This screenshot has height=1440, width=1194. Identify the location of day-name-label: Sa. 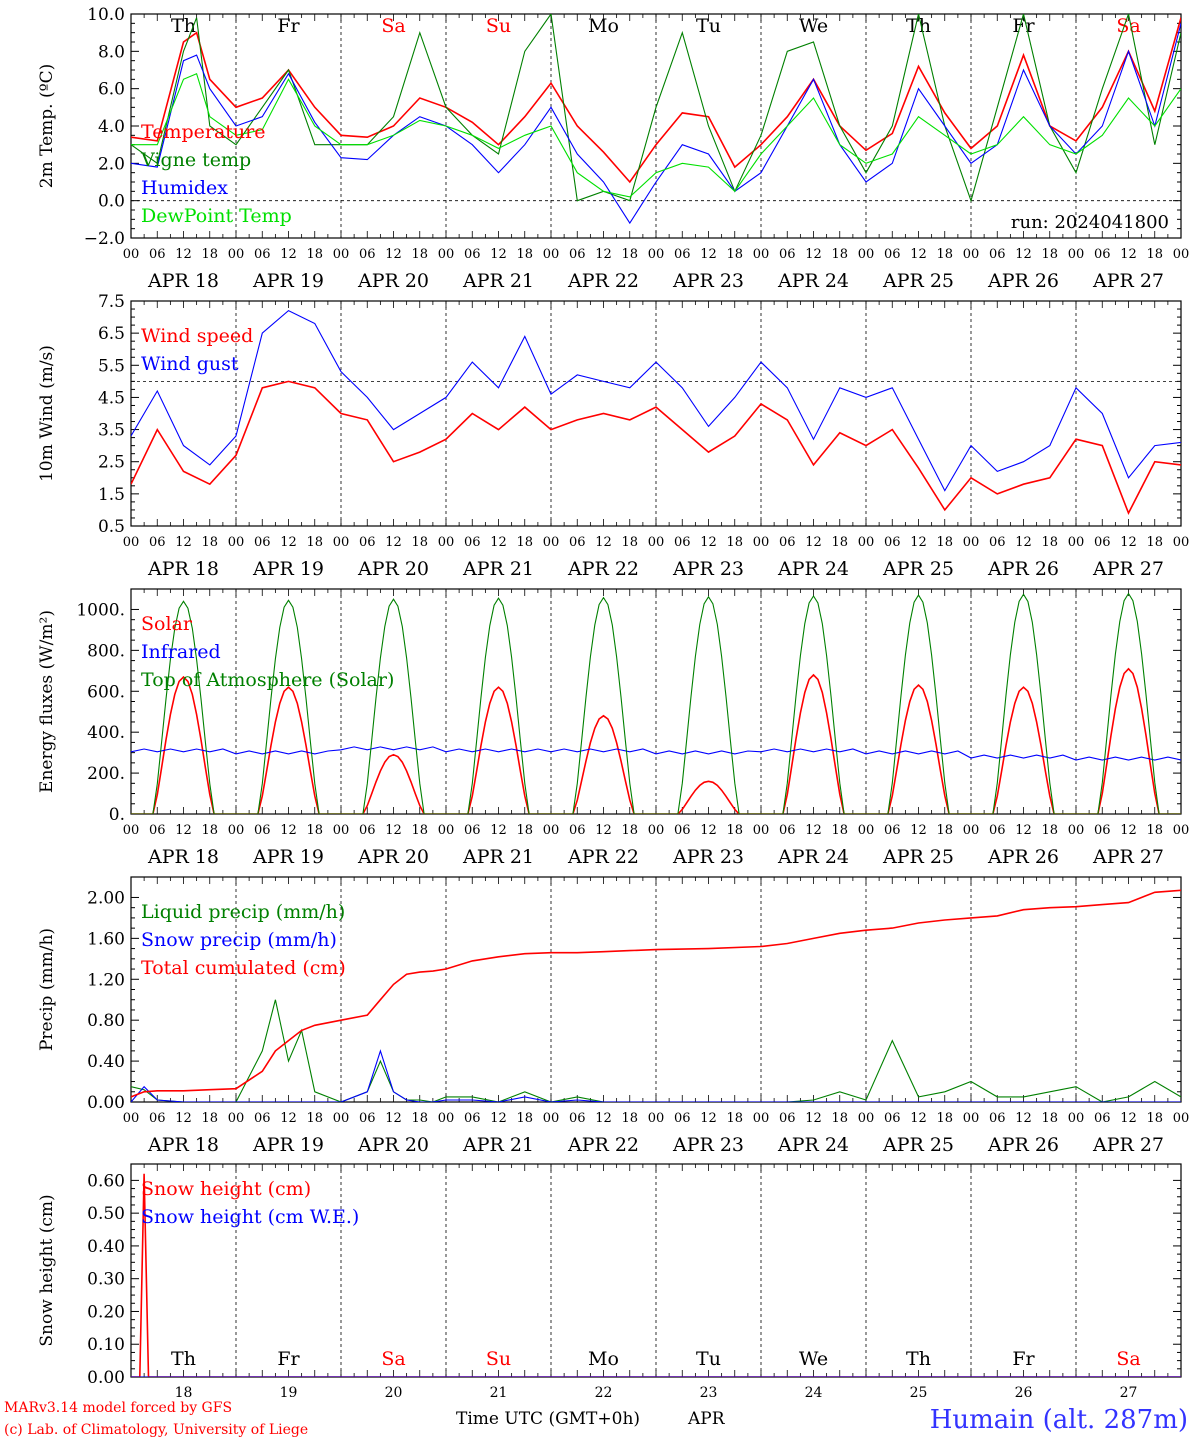
(1128, 1359).